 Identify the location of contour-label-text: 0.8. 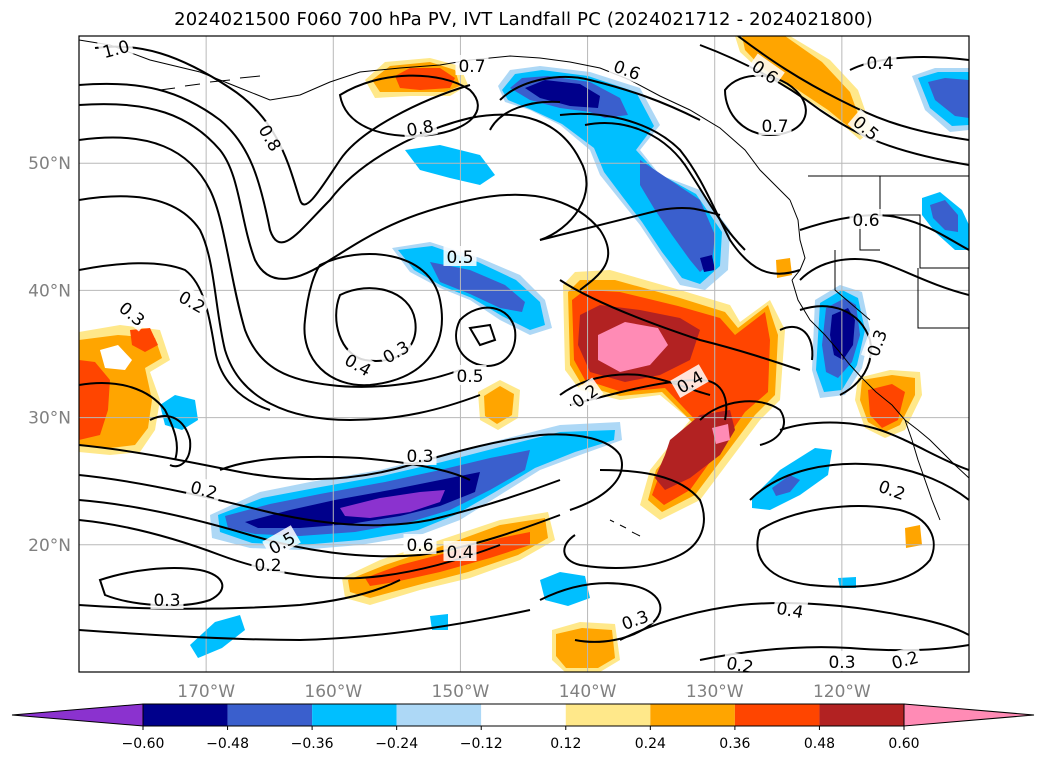
(420, 129).